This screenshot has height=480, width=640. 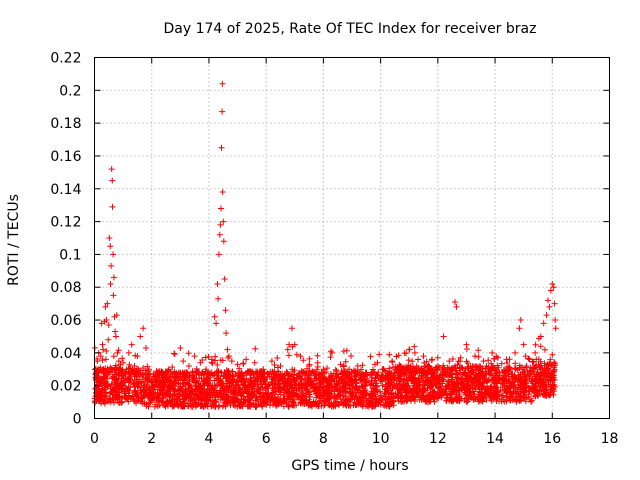 What do you see at coordinates (151, 439) in the screenshot?
I see `x-tick-label: 2` at bounding box center [151, 439].